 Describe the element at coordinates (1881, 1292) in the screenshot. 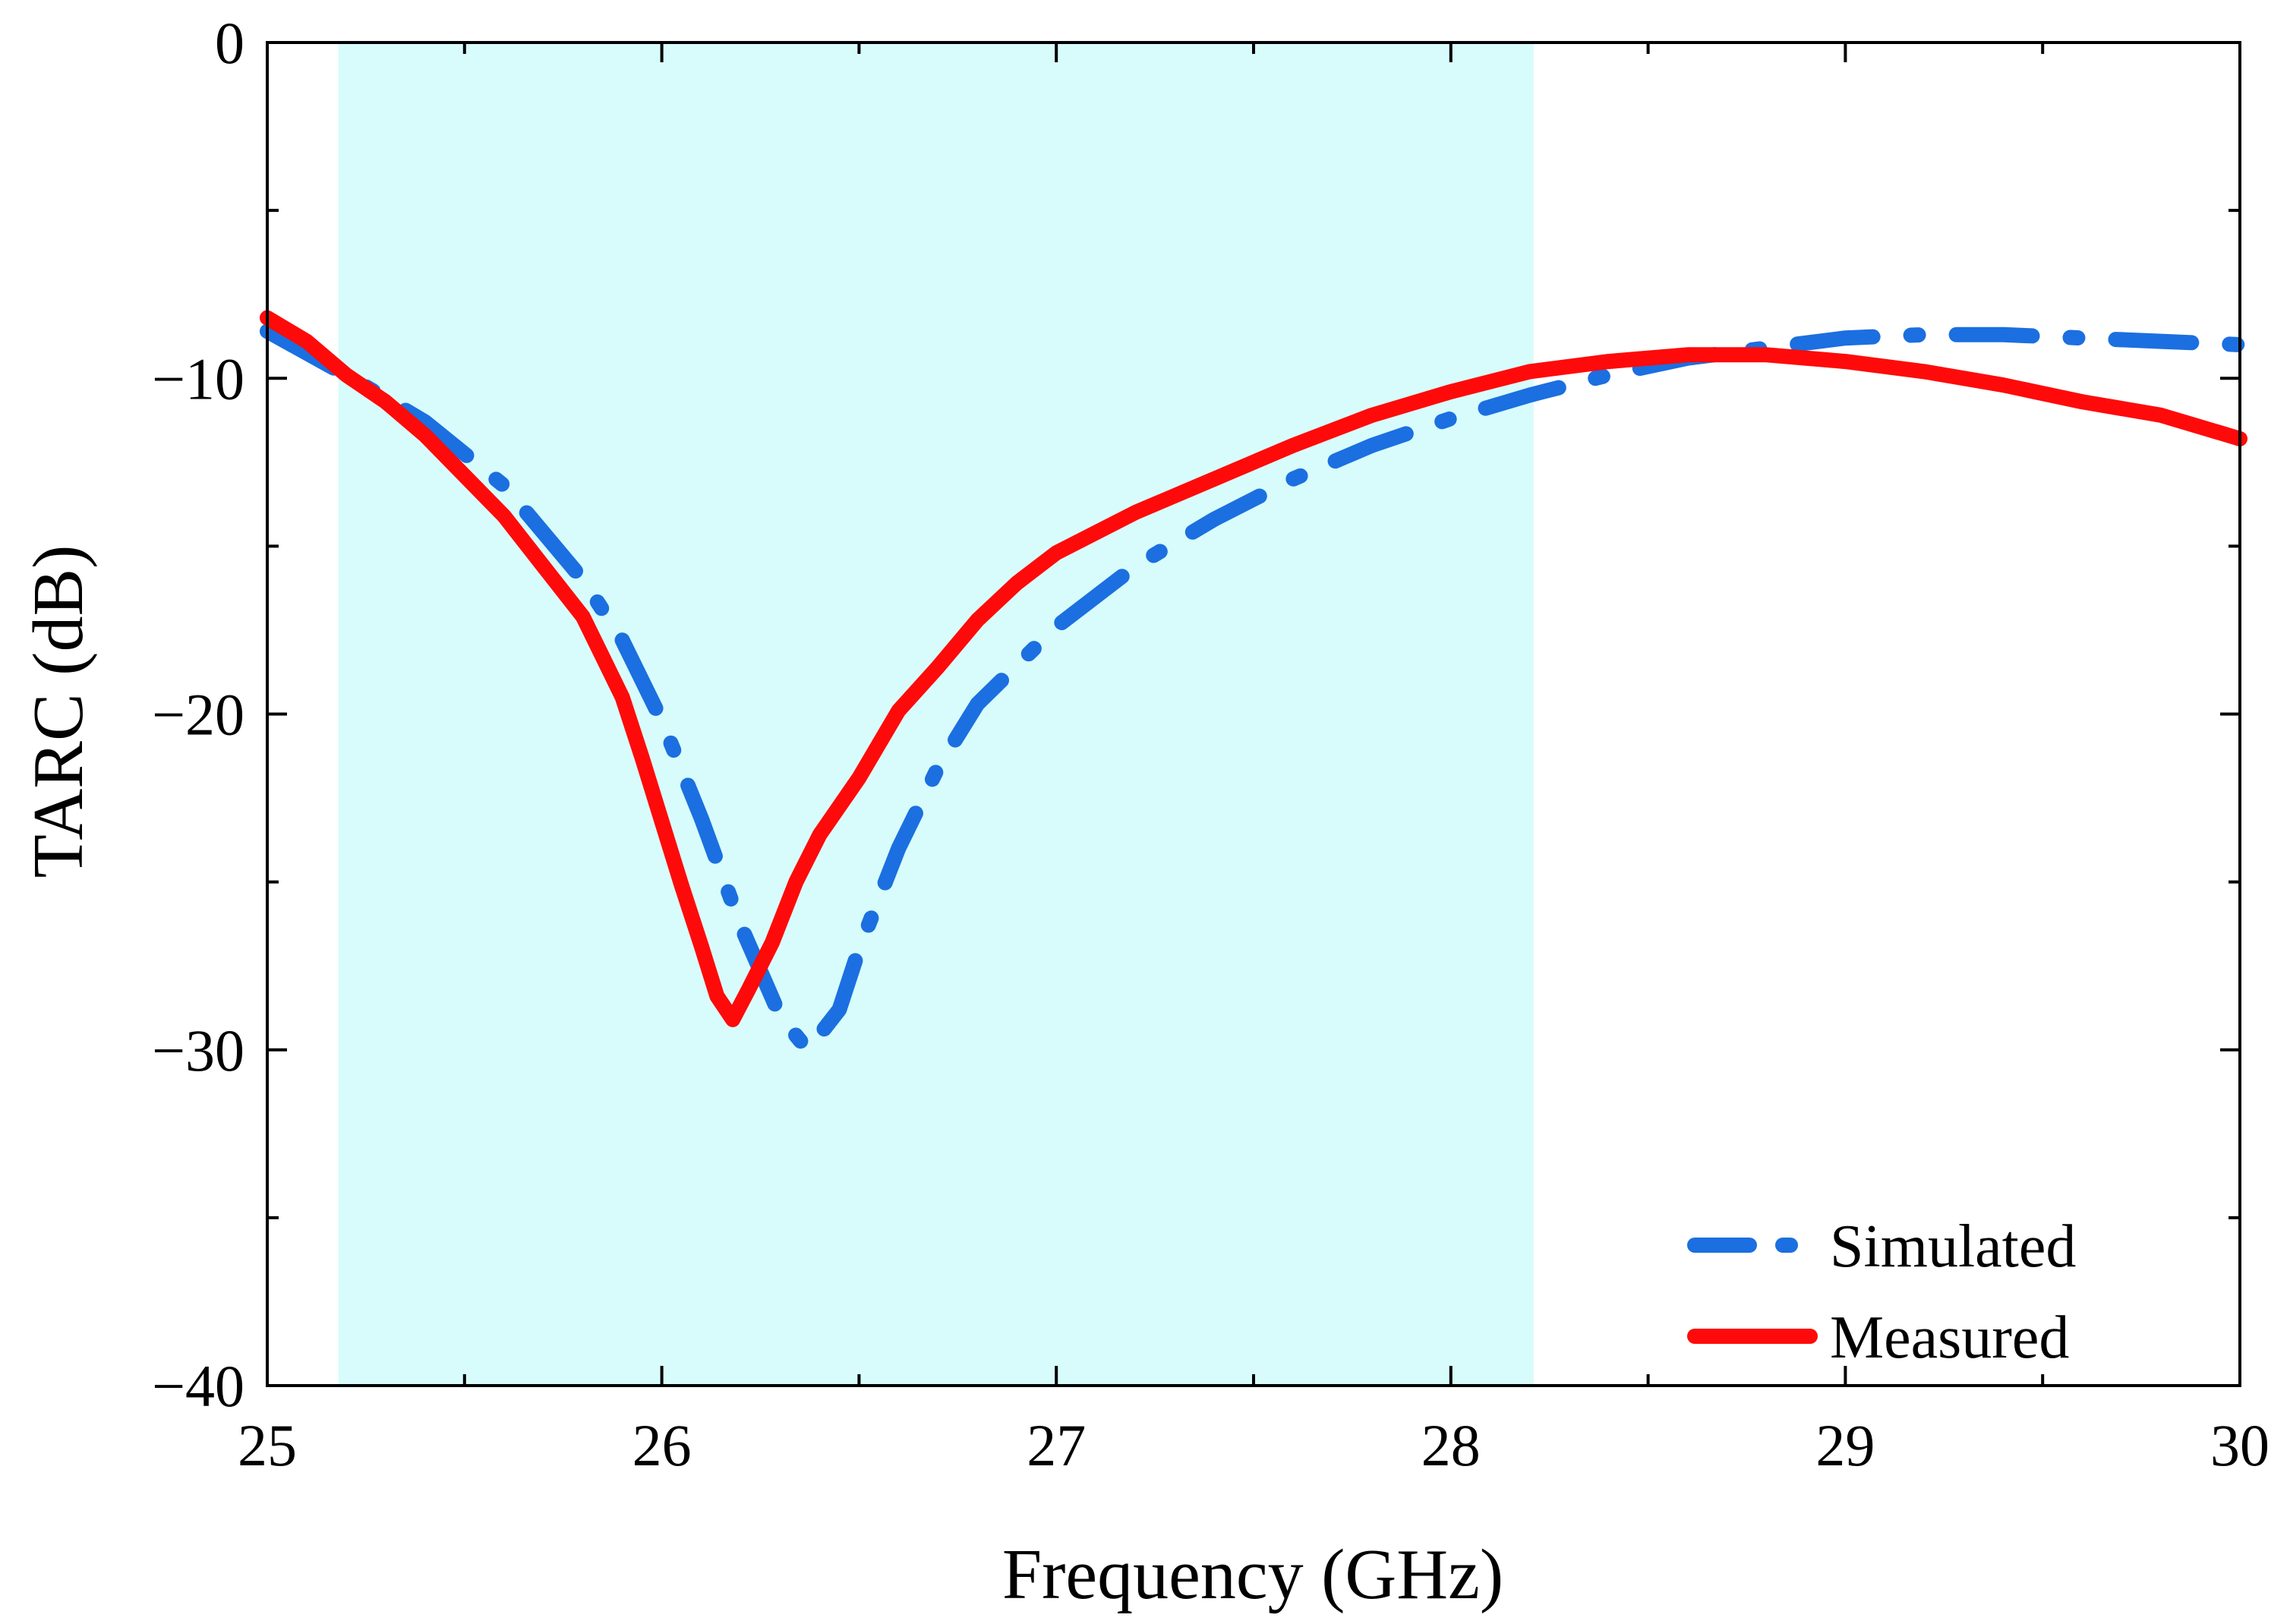

I see `legend: Simulated Measured` at that location.